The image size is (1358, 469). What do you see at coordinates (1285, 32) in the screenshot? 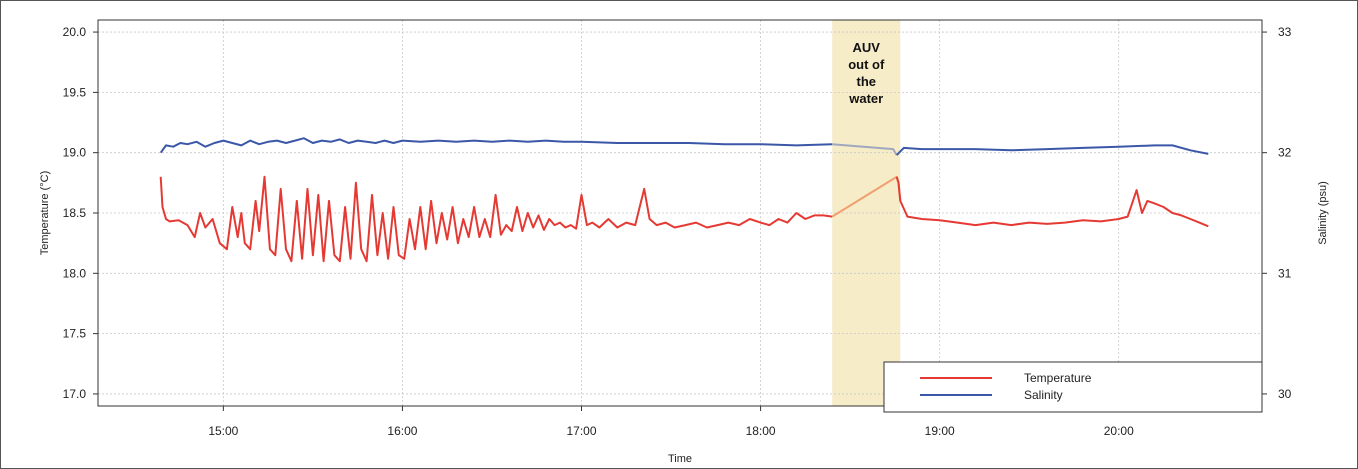
I see `y-right-tick-label: 33` at bounding box center [1285, 32].